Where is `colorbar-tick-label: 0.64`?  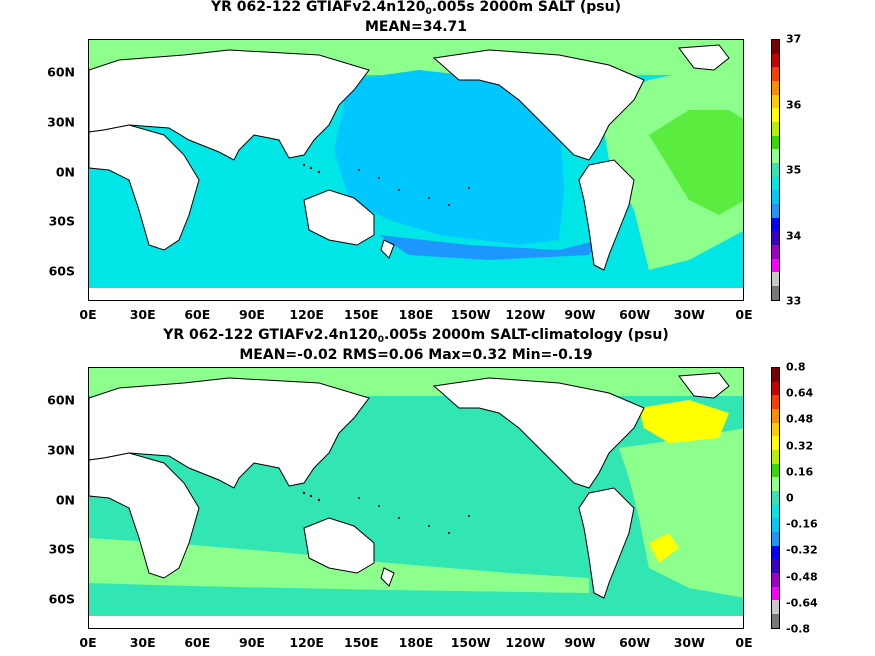
colorbar-tick-label: 0.64 is located at coordinates (800, 393).